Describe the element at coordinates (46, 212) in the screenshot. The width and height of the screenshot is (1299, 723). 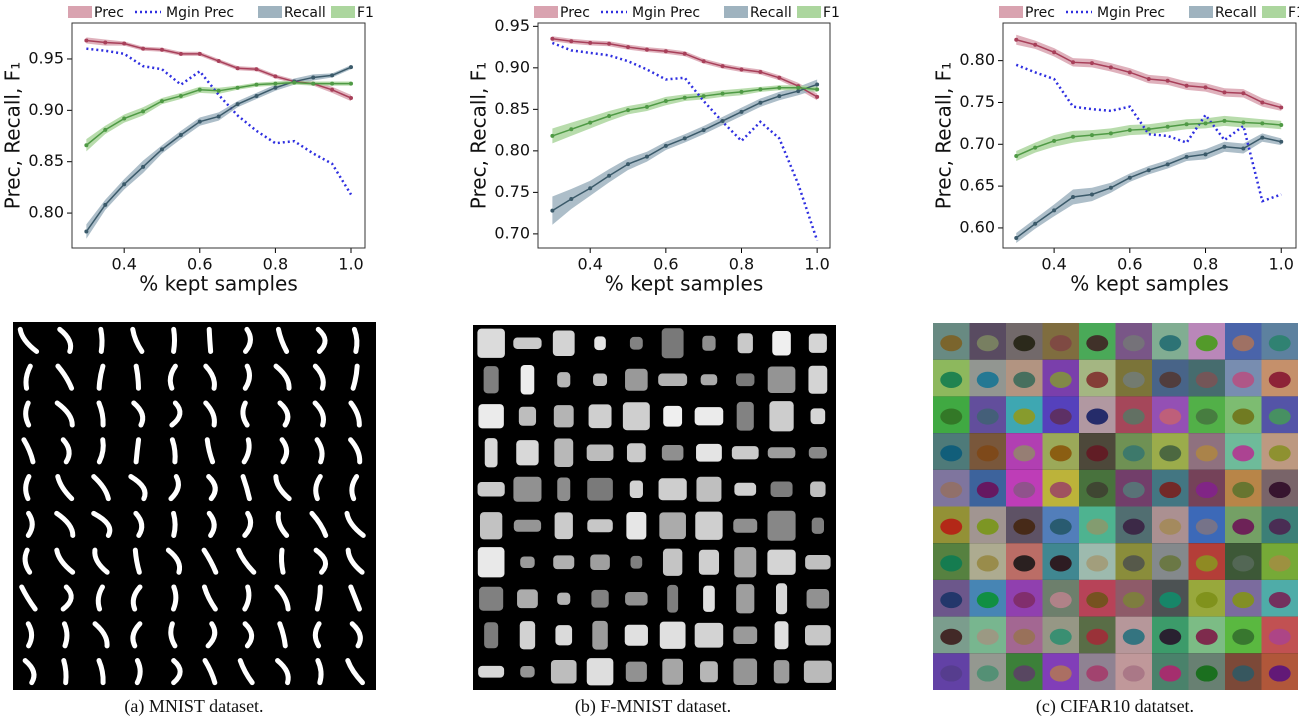
I see `y-tick-label: 0.80` at that location.